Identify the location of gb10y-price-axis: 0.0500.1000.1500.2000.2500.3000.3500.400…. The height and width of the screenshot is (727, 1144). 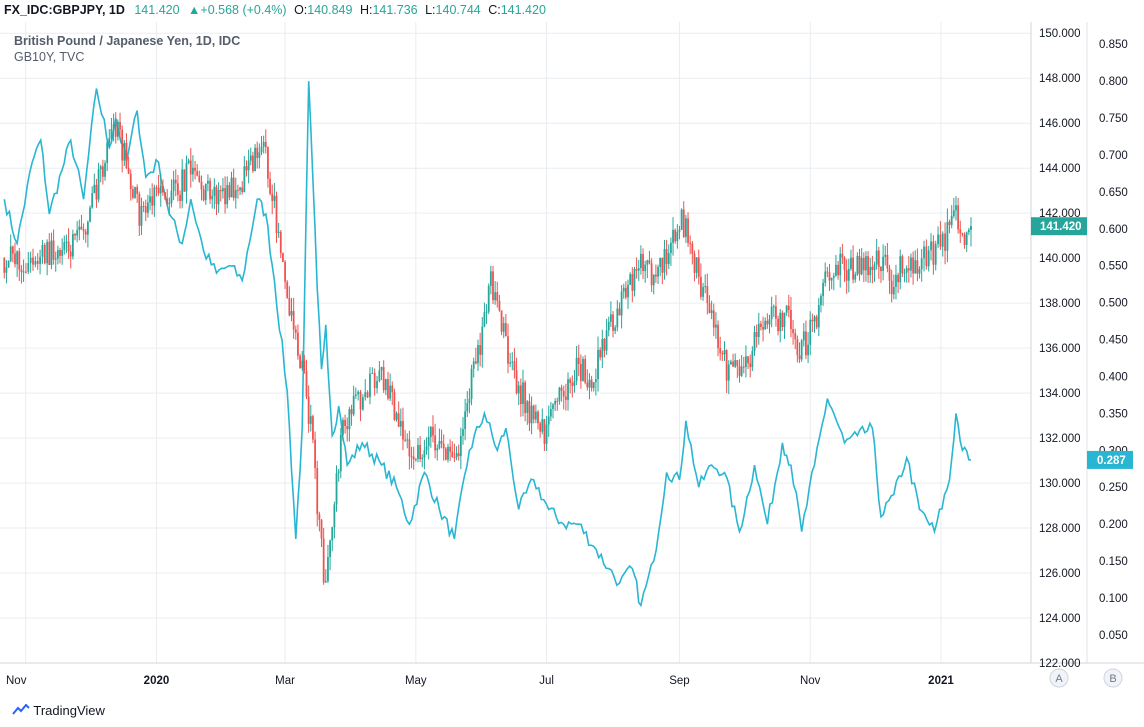
(1113, 340).